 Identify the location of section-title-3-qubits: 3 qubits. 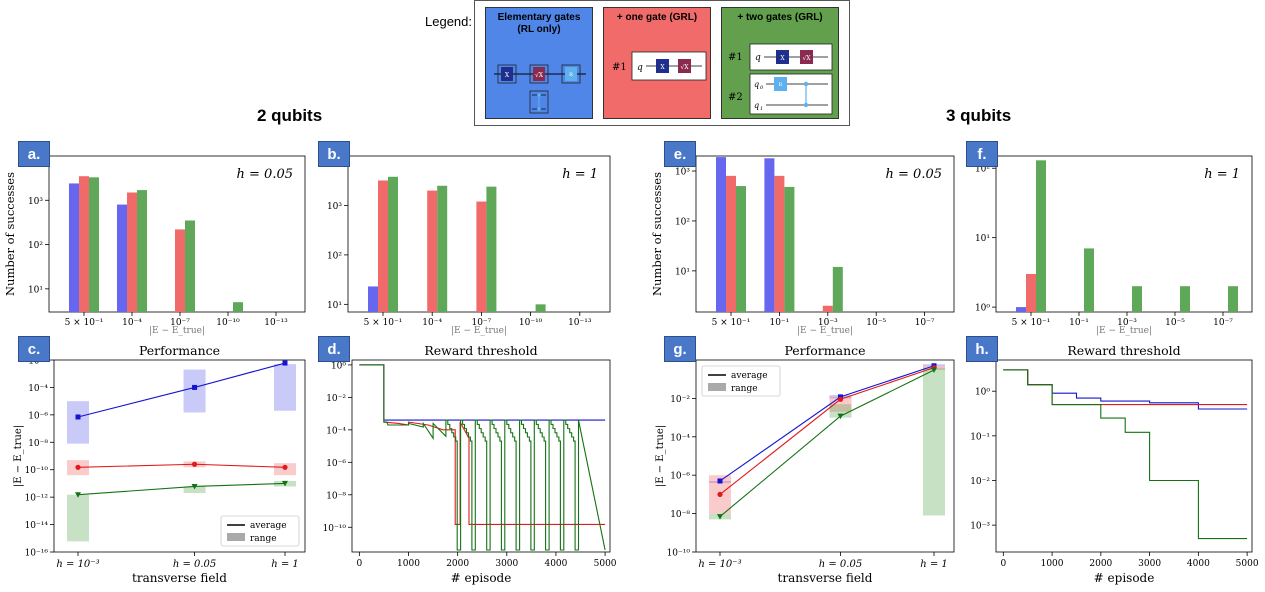
(979, 115).